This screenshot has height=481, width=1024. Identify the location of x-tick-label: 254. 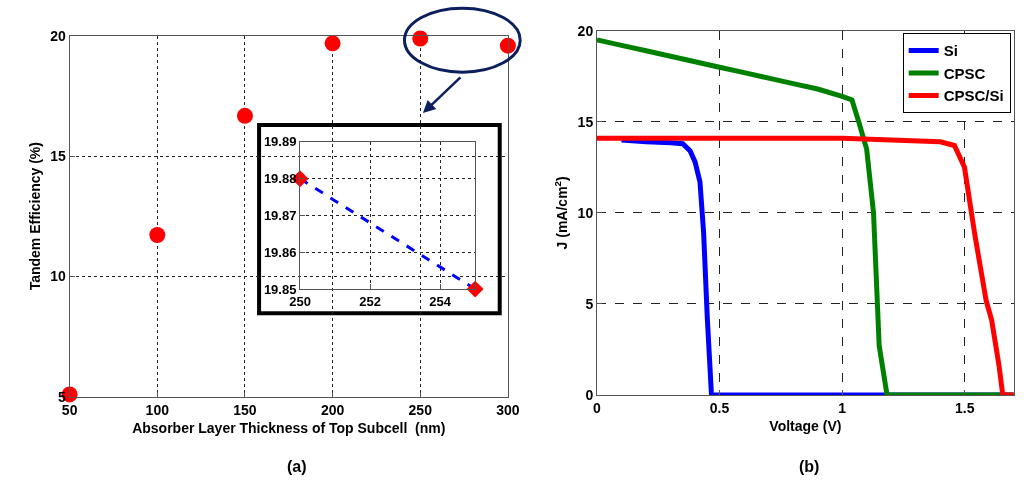
(440, 301).